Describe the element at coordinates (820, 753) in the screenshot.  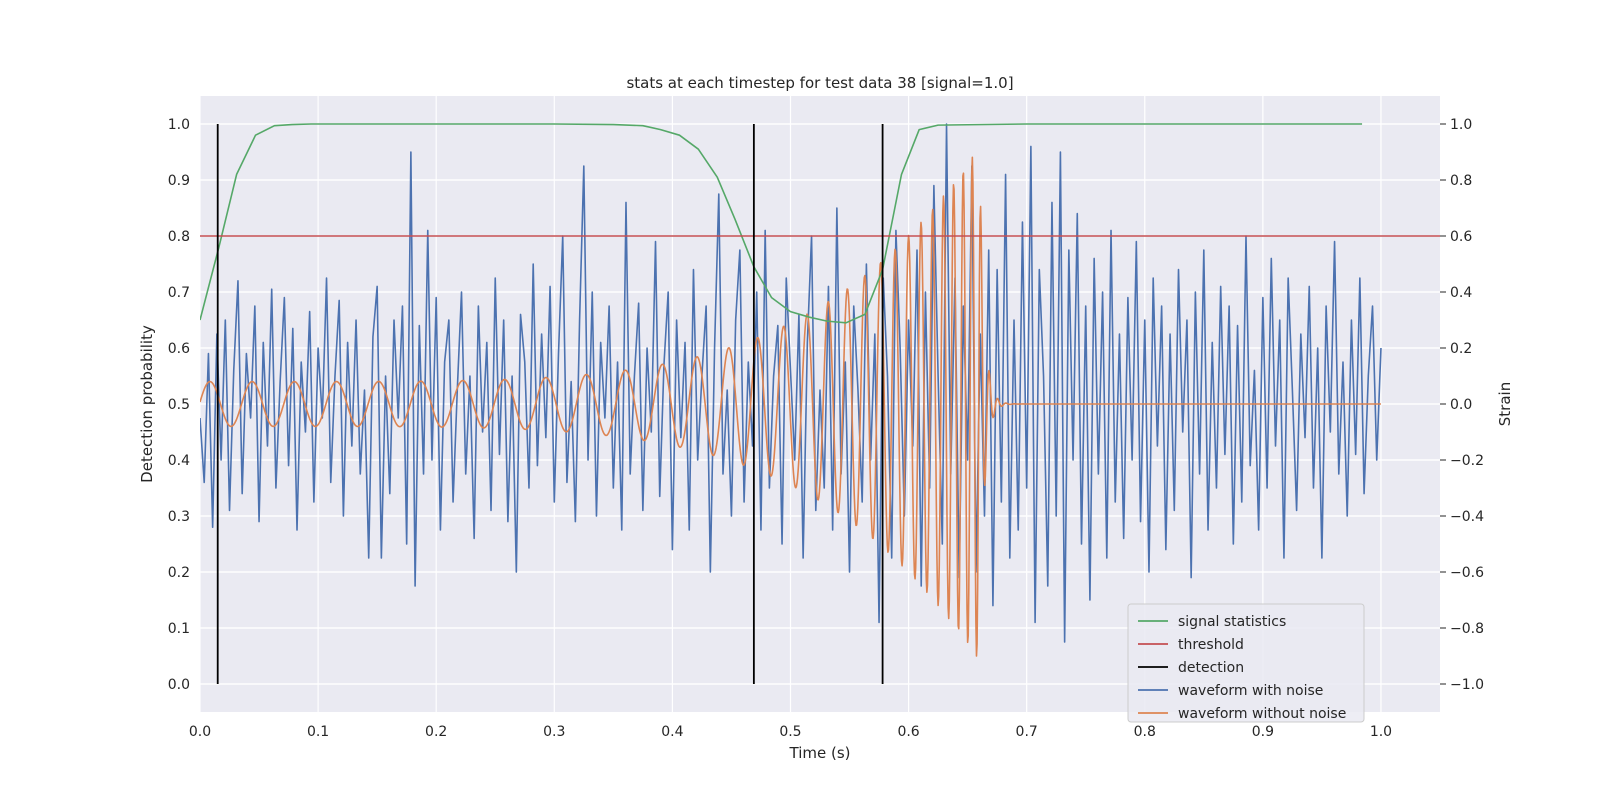
I see `x-axis-label: Time (s)` at that location.